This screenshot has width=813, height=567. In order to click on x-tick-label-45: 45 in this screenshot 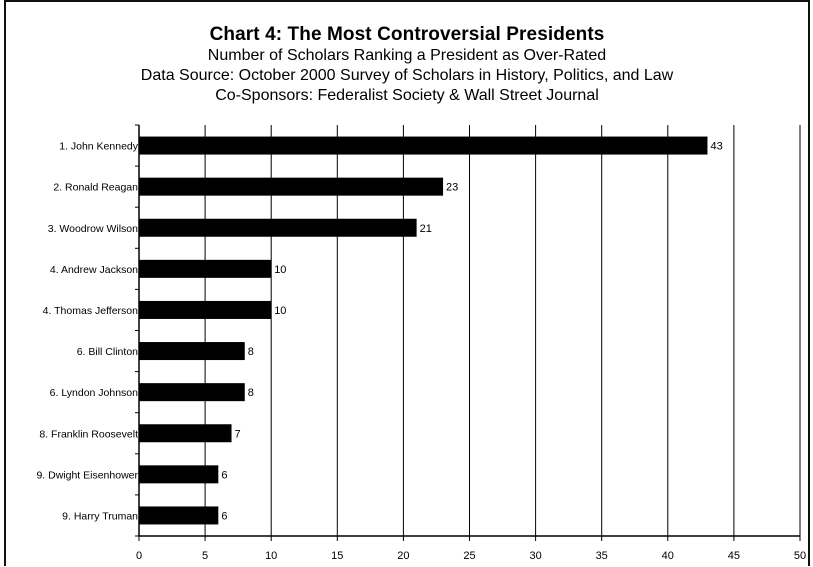, I will do `click(734, 556)`.